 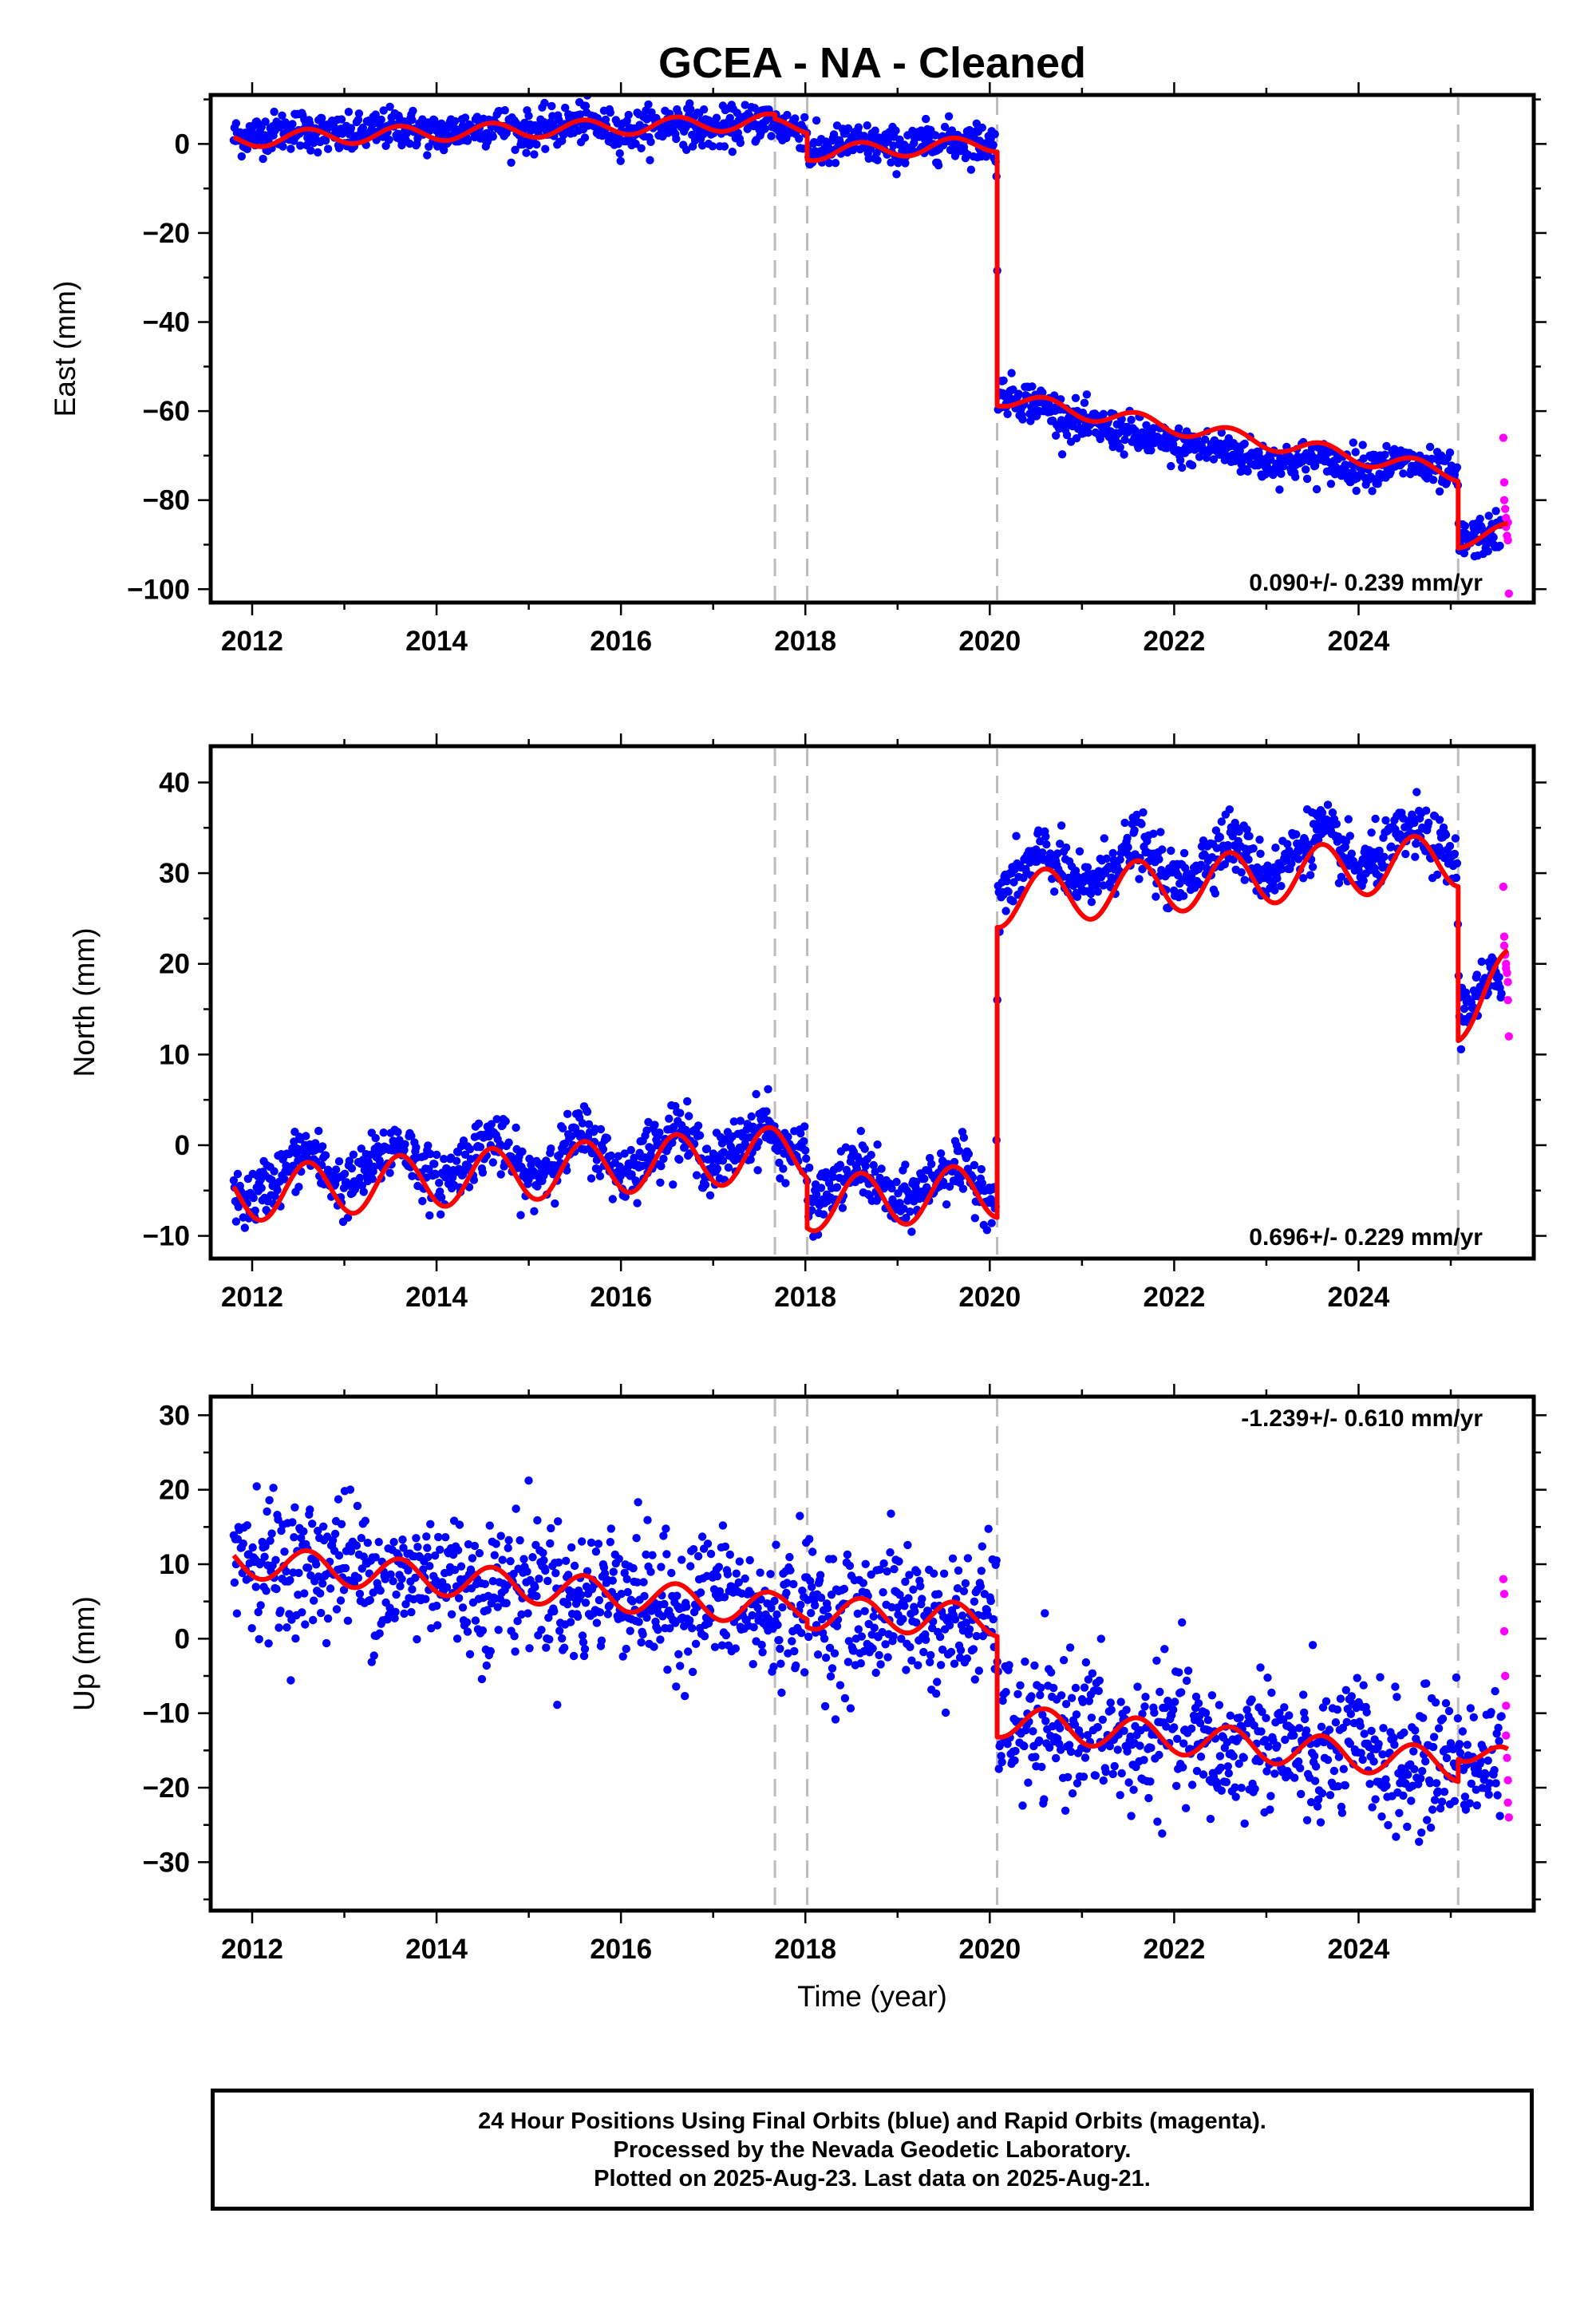 What do you see at coordinates (174, 964) in the screenshot?
I see `y-tick-label: 20` at bounding box center [174, 964].